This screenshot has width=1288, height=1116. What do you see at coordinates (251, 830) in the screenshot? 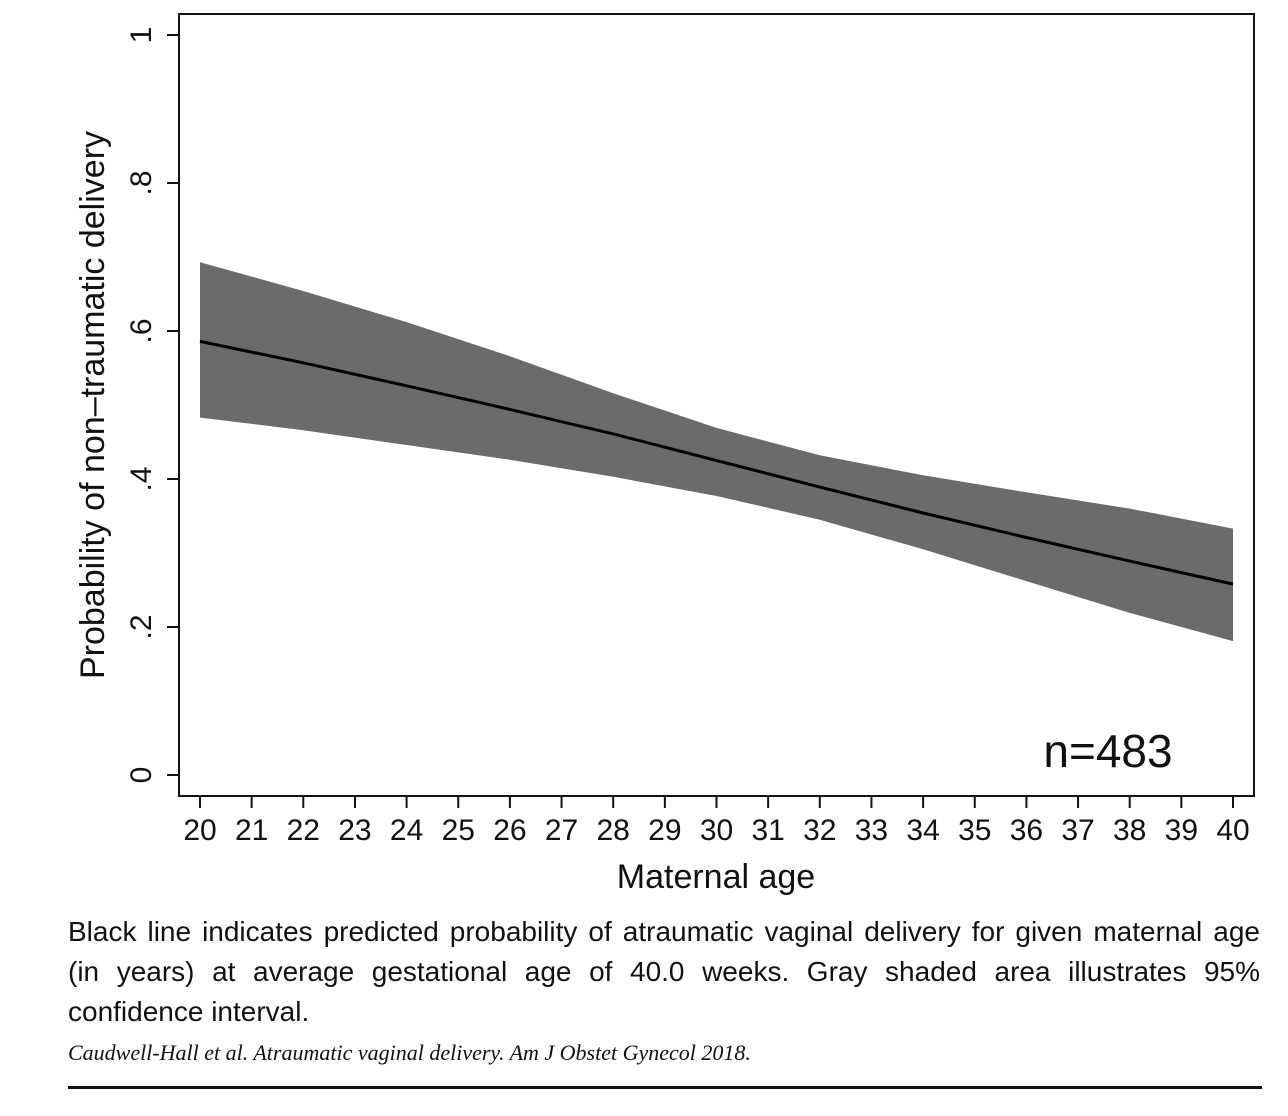
I see `x-tick-label: 21` at bounding box center [251, 830].